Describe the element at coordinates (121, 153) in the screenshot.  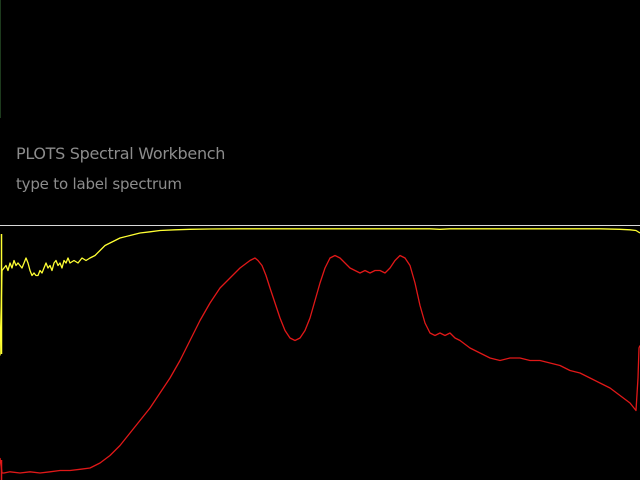
I see `app-title: PLOTS Spectral Workbench` at that location.